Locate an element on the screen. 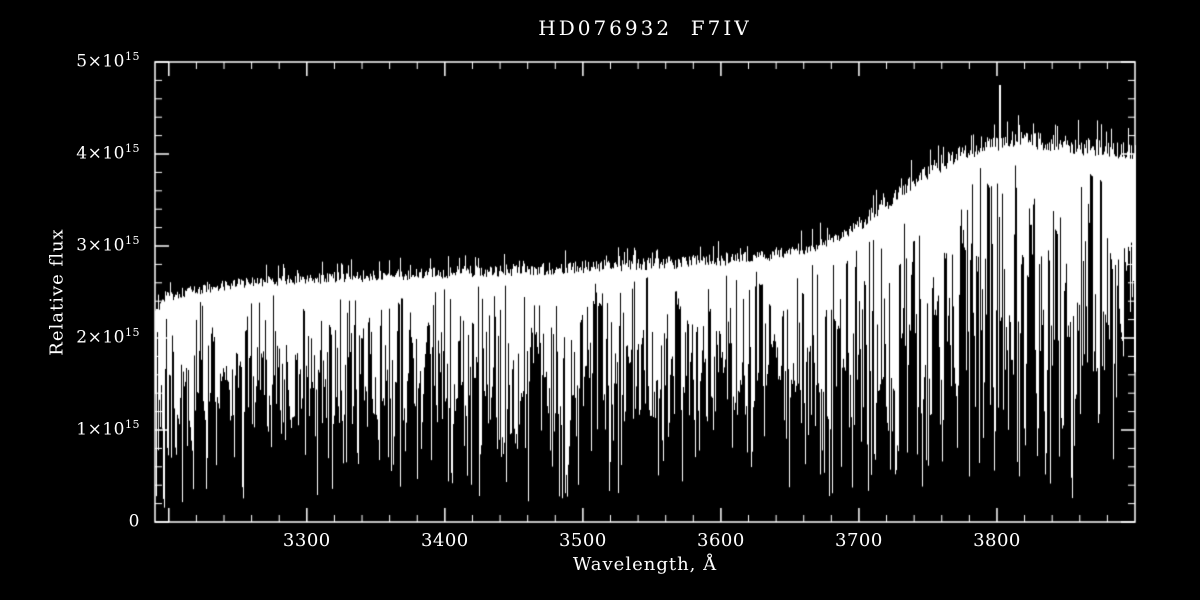 This screenshot has height=600, width=1200. x-axis-tick-label: 3700 is located at coordinates (859, 540).